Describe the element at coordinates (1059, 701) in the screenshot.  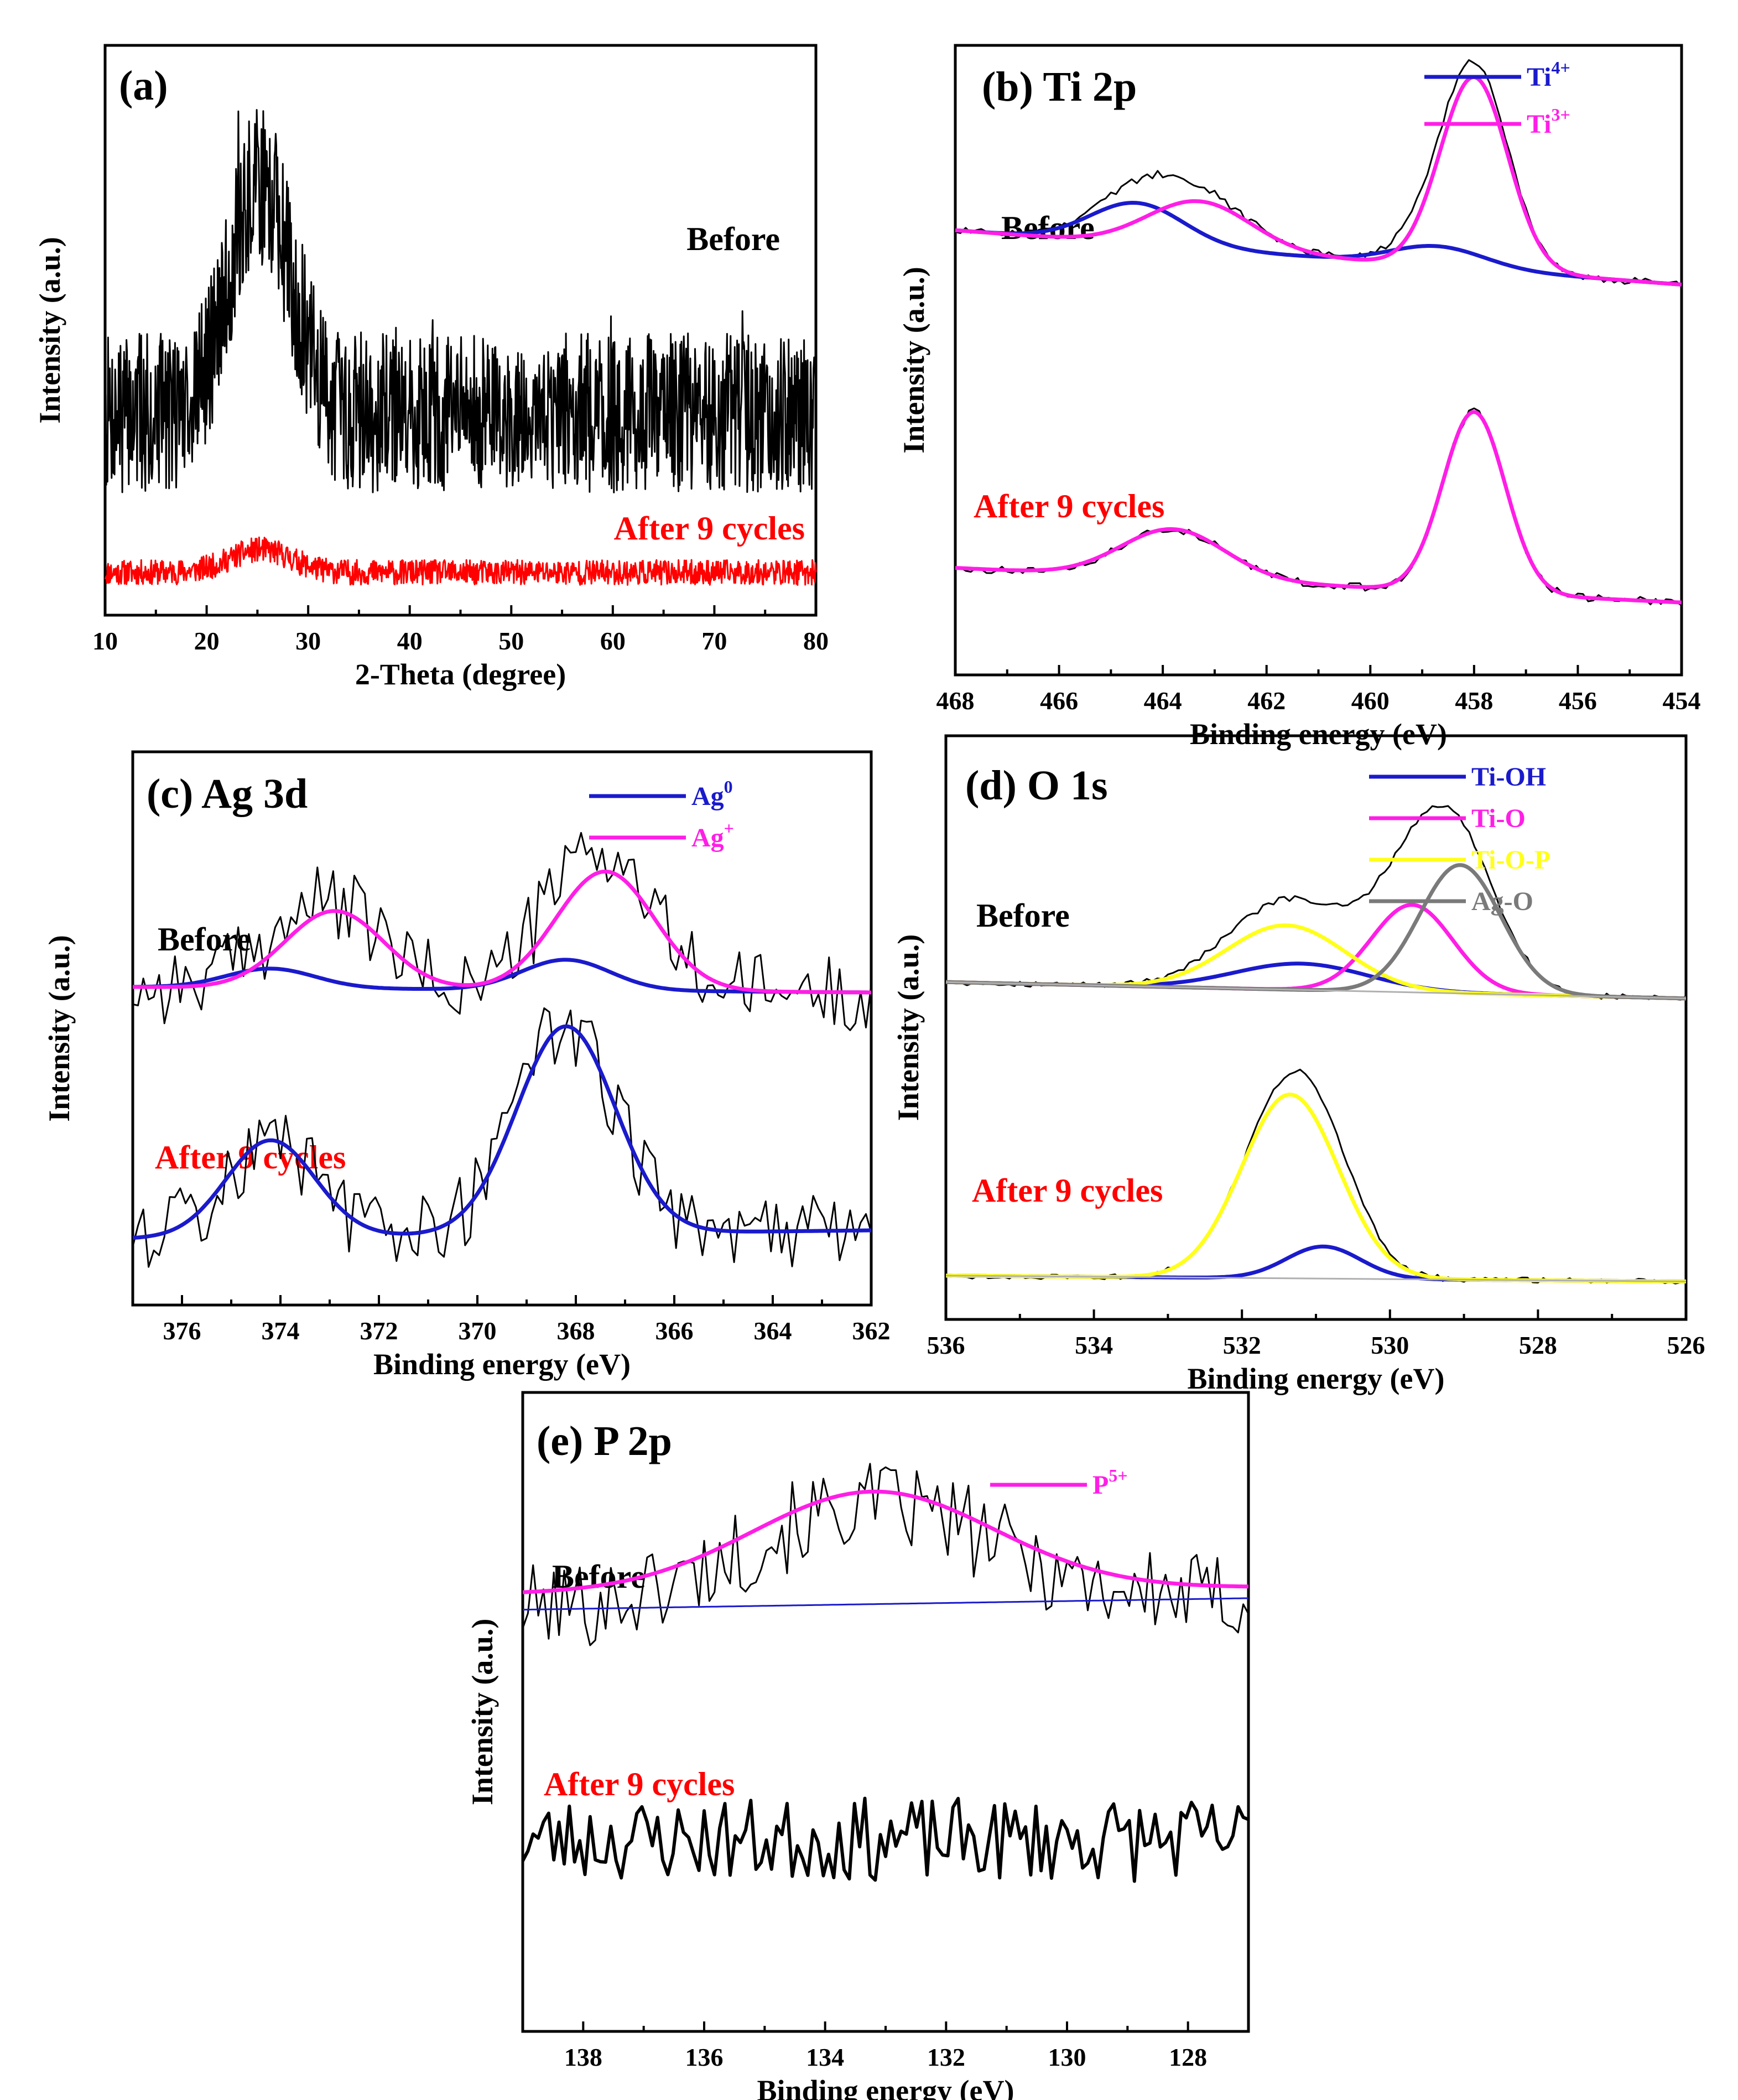
I see `x-tick-label: 466` at that location.